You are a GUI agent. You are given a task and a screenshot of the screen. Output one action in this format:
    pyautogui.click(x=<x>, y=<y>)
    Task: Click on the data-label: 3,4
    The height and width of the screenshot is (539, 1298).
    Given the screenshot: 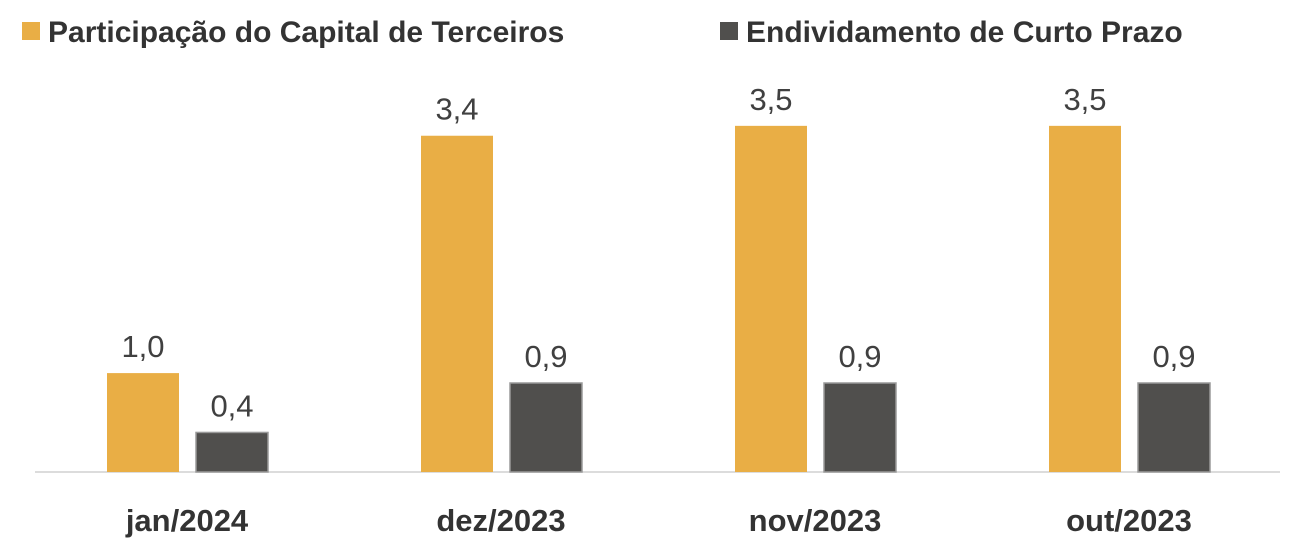 What is the action you would take?
    pyautogui.click(x=456, y=109)
    